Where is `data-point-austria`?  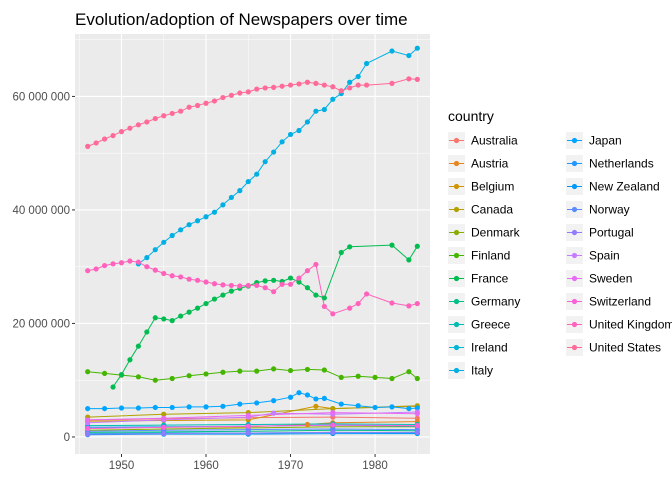
data-point-austria is located at coordinates (307, 424).